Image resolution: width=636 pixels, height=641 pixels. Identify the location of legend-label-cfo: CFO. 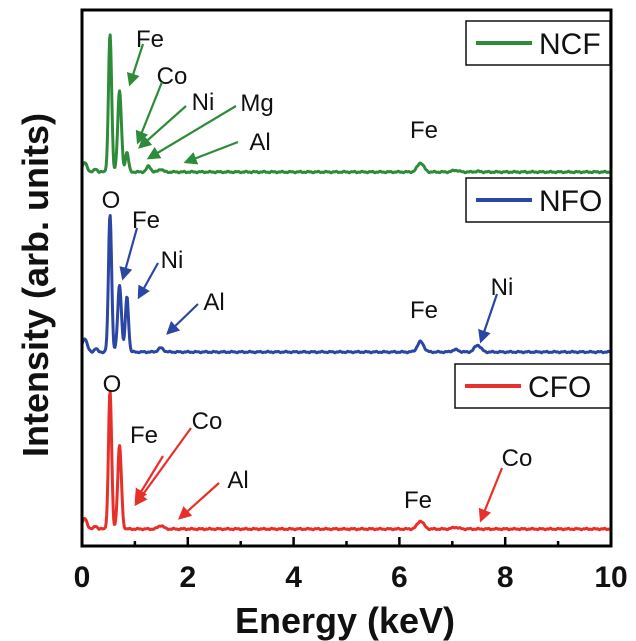
(559, 387).